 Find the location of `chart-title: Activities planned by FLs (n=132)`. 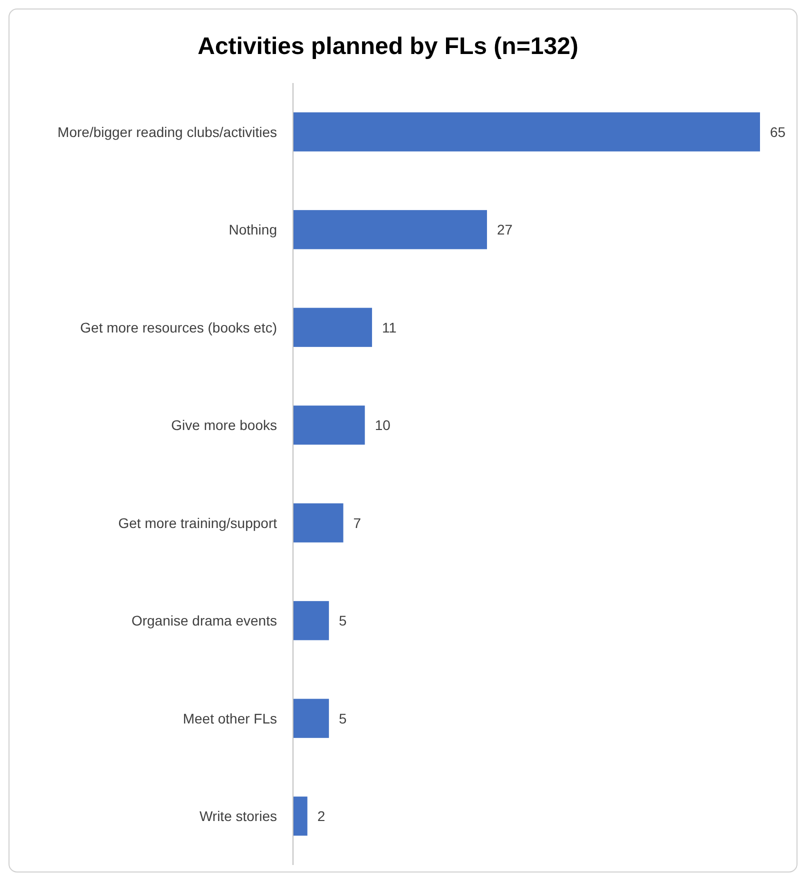

chart-title: Activities planned by FLs (n=132) is located at coordinates (388, 46).